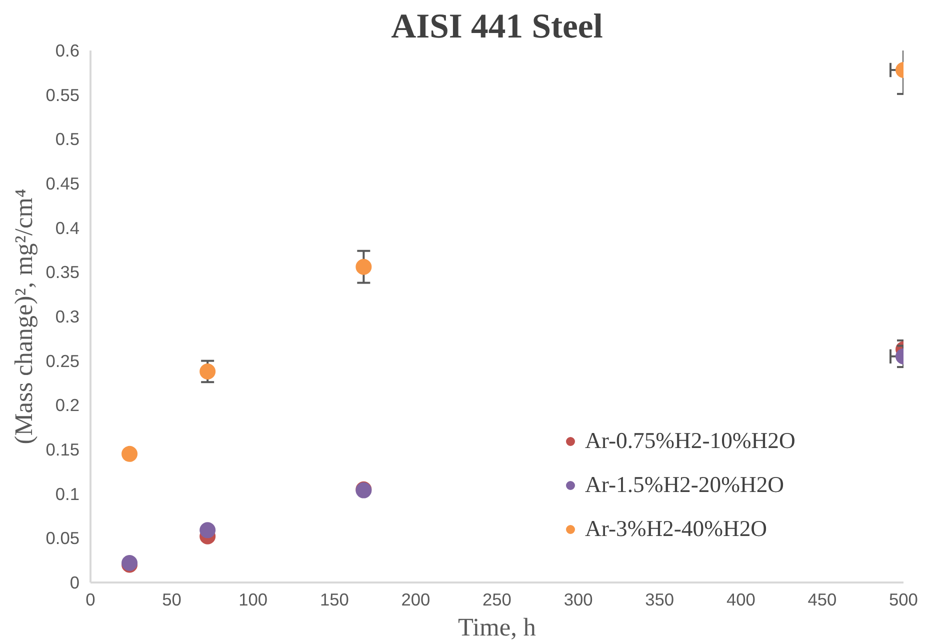 The width and height of the screenshot is (933, 644). I want to click on y-tick-label: 0.5, so click(67, 139).